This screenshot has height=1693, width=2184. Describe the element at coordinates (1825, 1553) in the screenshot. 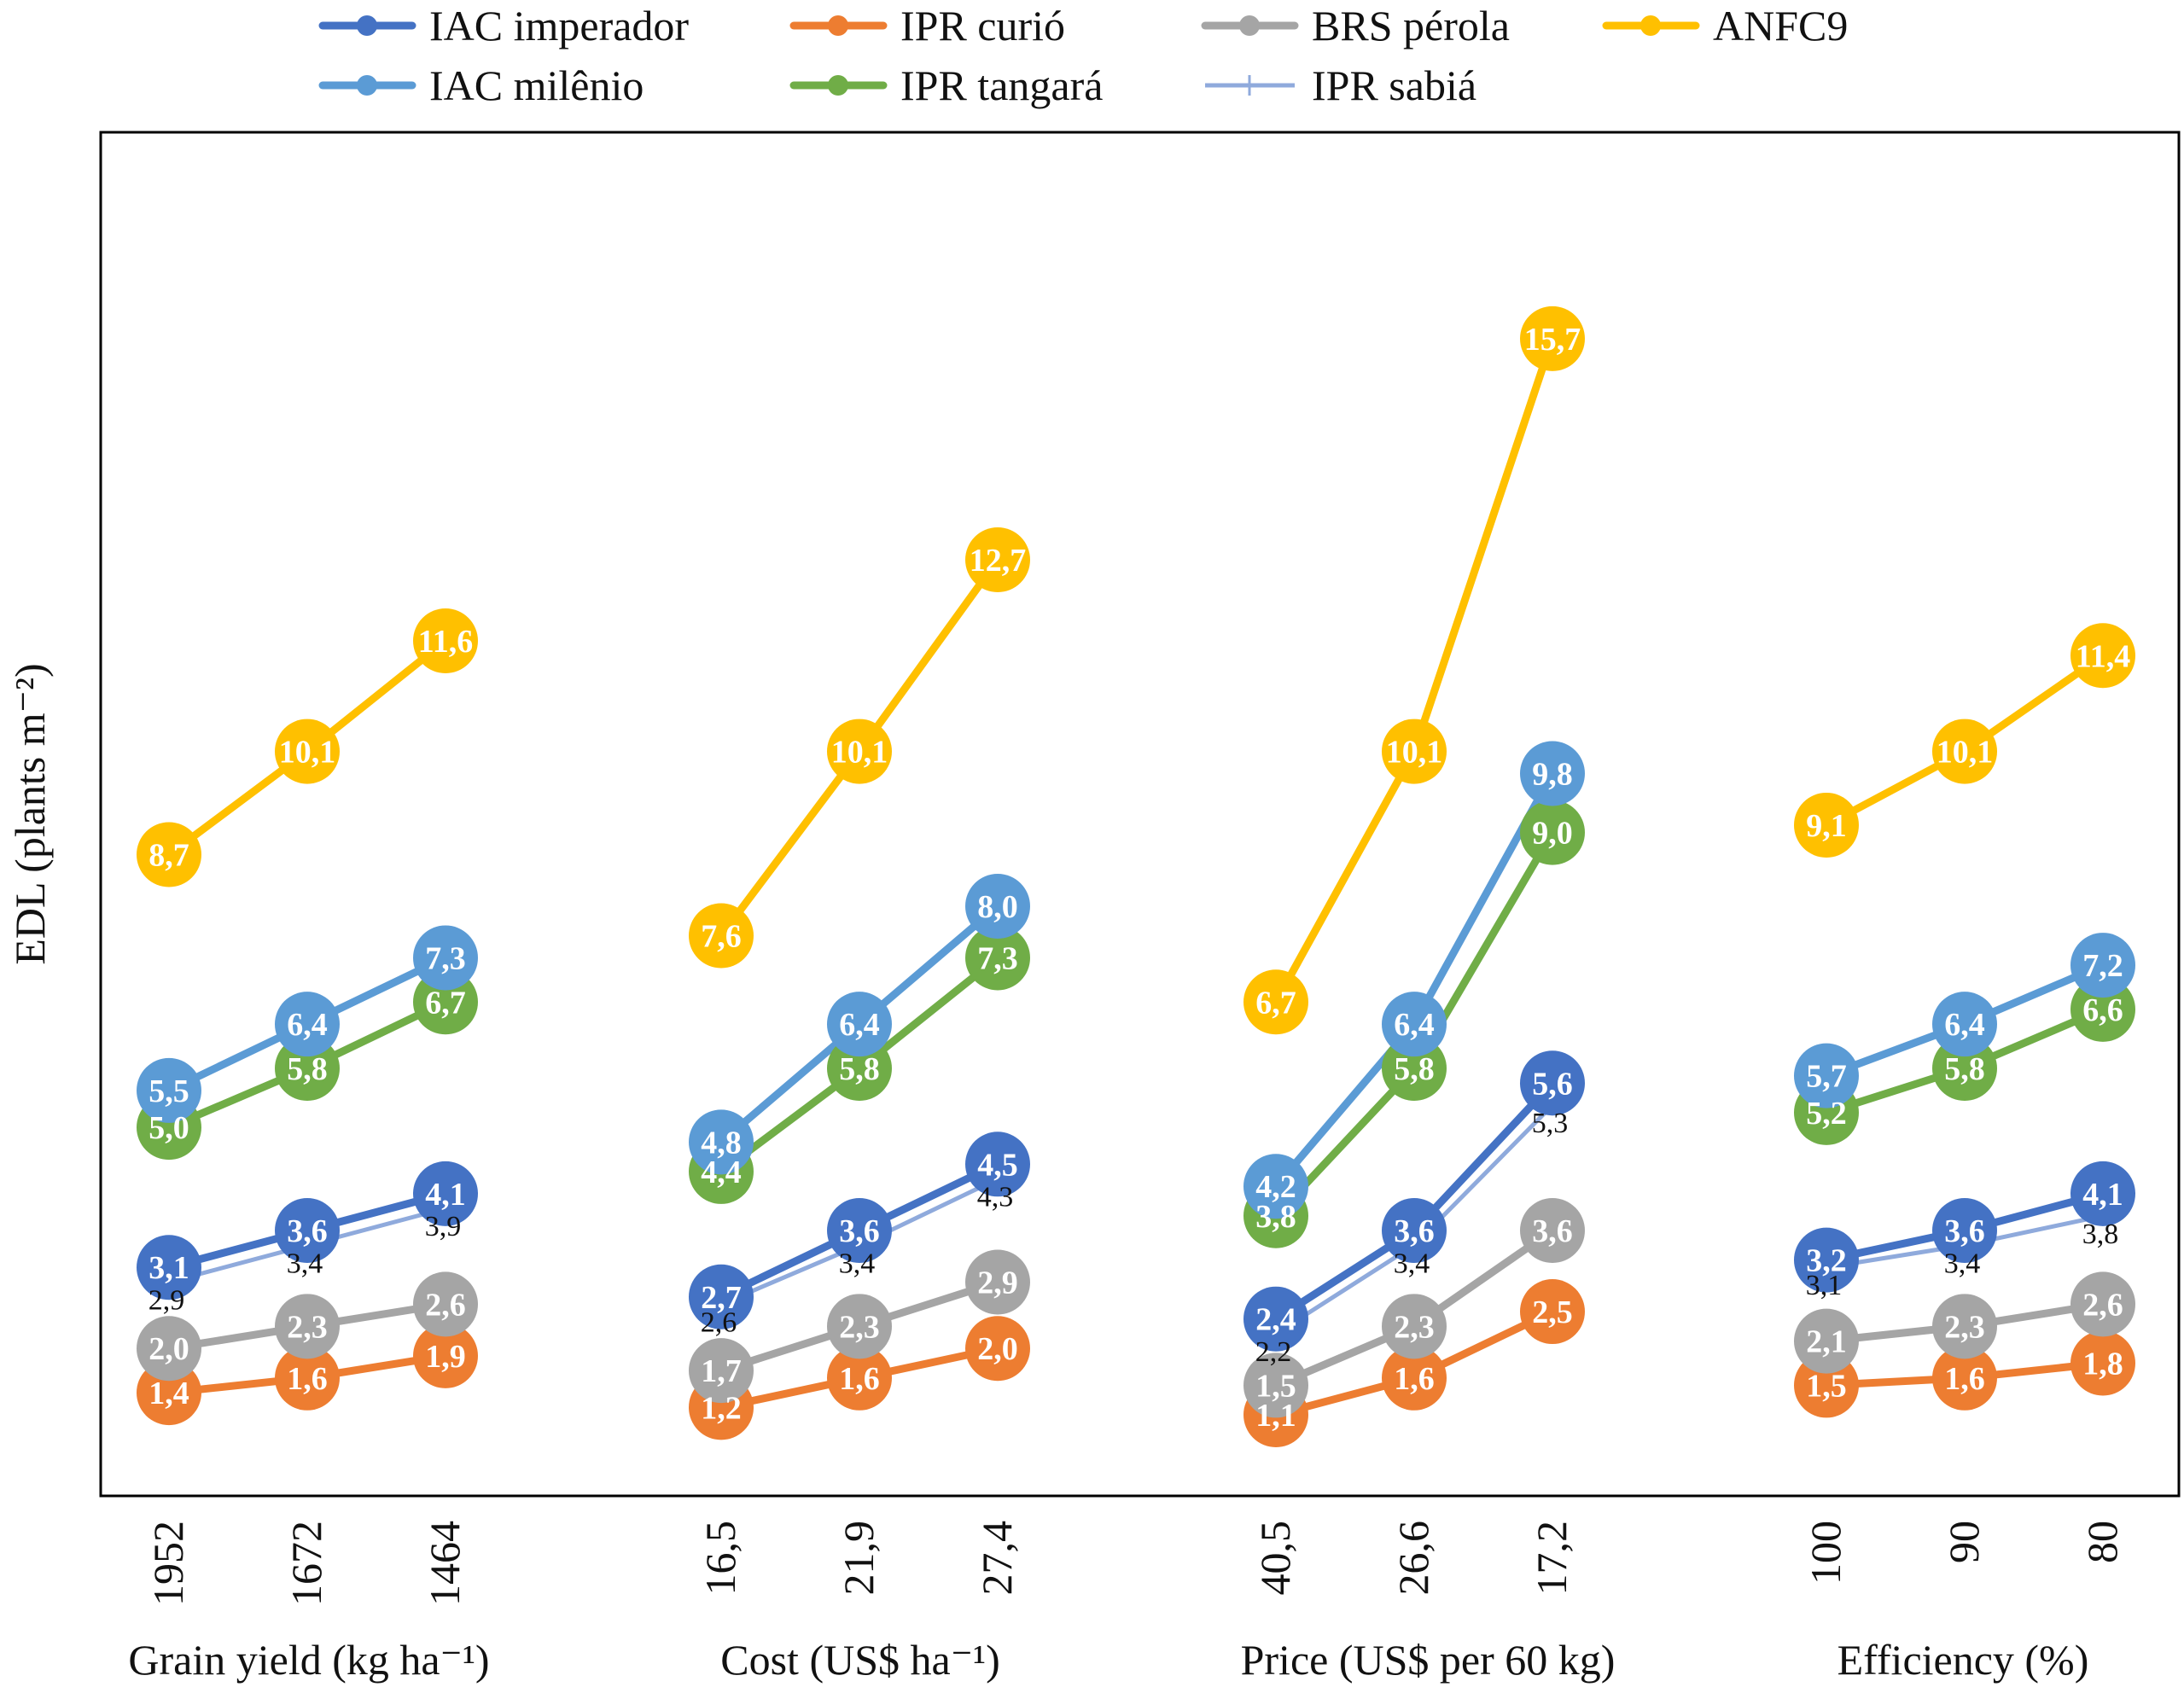

I see `x-tick-label: 100` at that location.